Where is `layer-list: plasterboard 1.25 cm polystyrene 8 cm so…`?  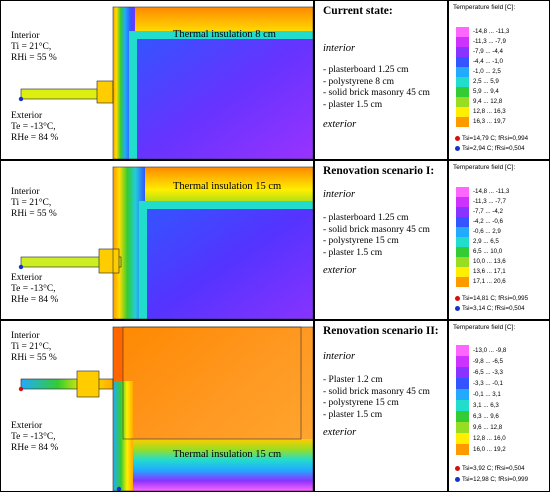
layer-list: plasterboard 1.25 cm polystyrene 8 cm so… is located at coordinates (376, 88).